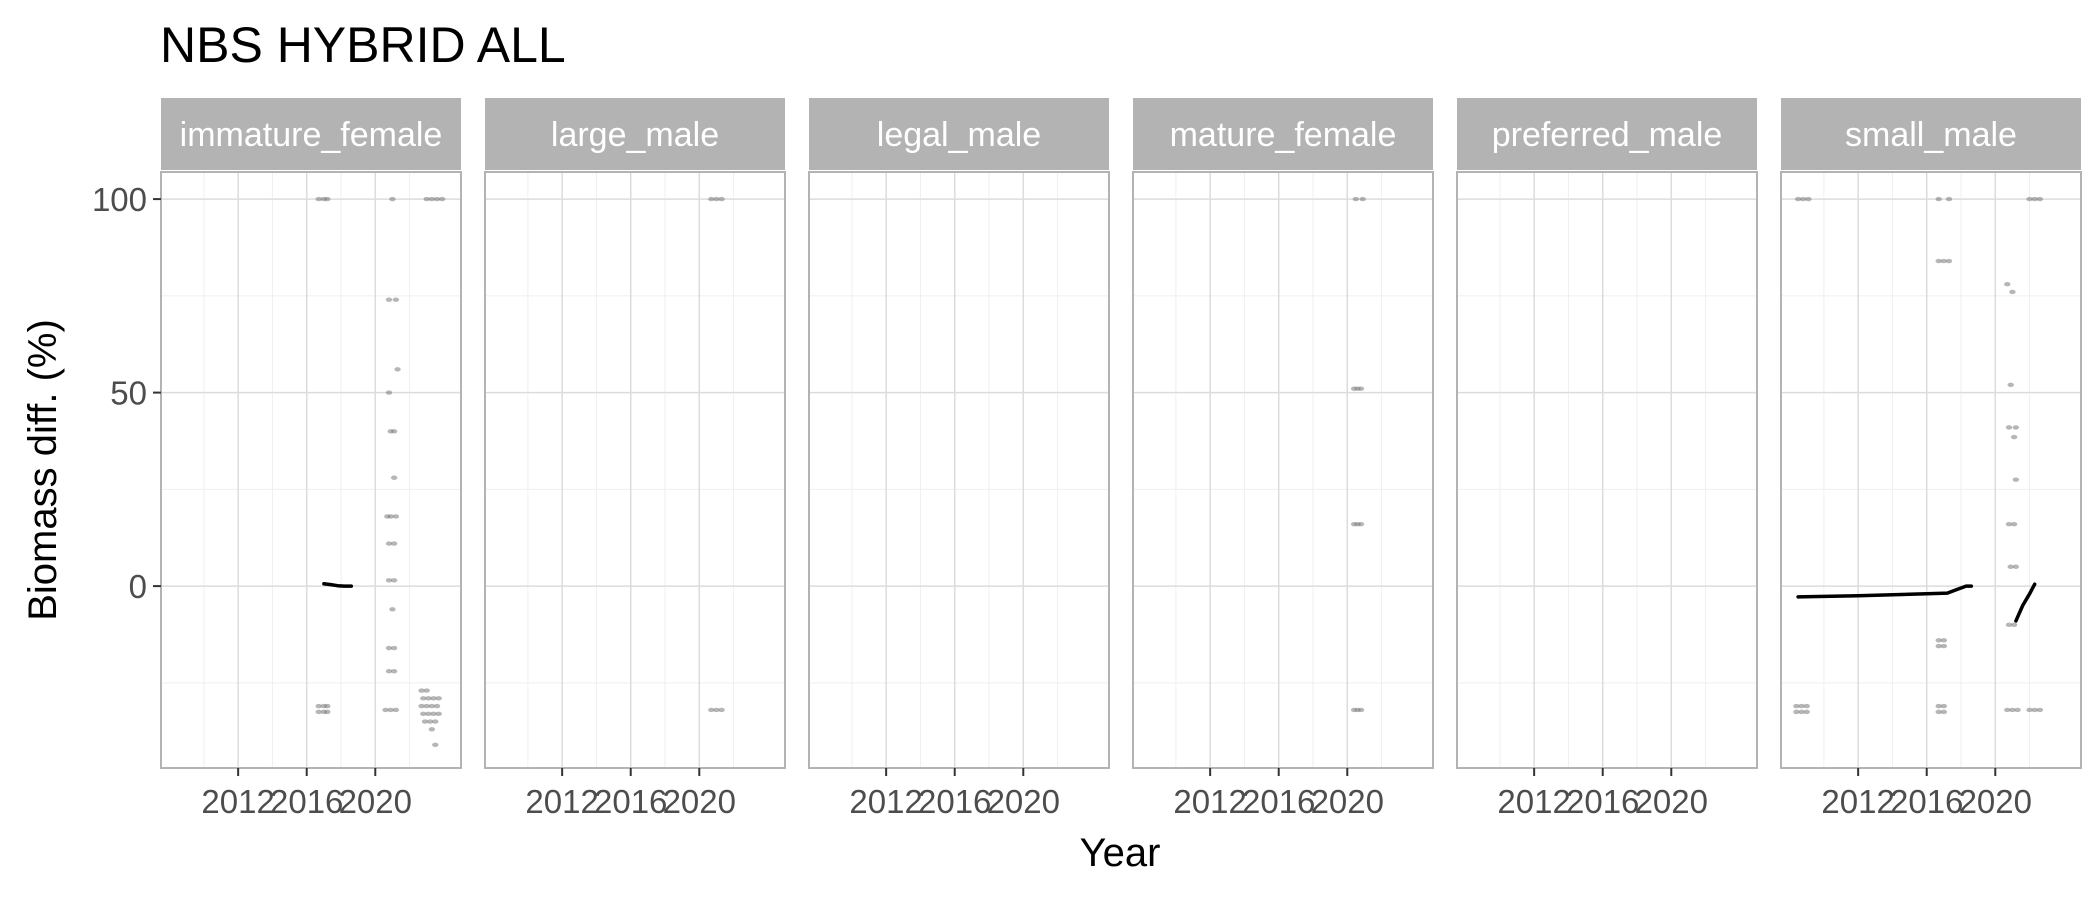  What do you see at coordinates (363, 45) in the screenshot?
I see `chart-title: NBS HYBRID ALL` at bounding box center [363, 45].